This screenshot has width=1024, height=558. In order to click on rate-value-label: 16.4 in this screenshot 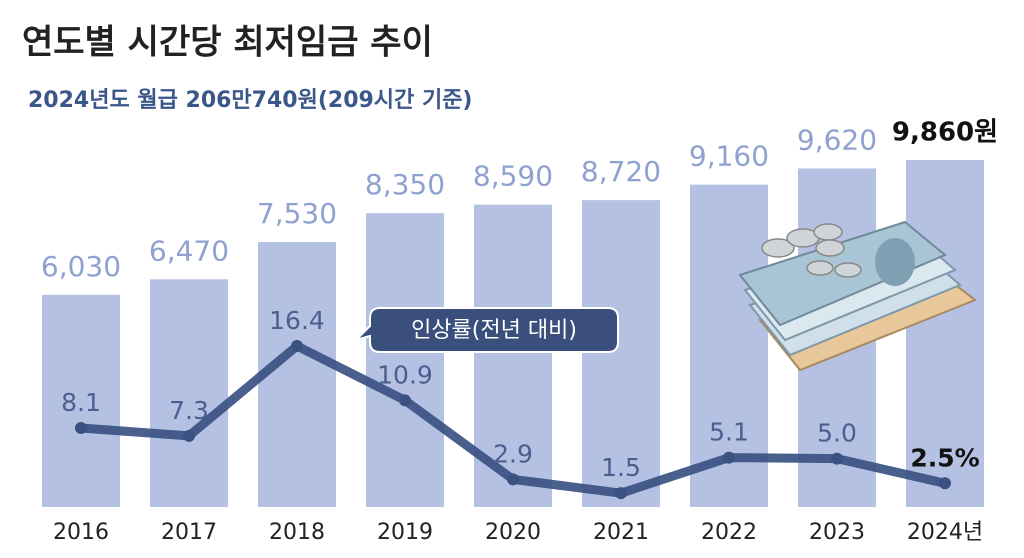, I will do `click(297, 320)`.